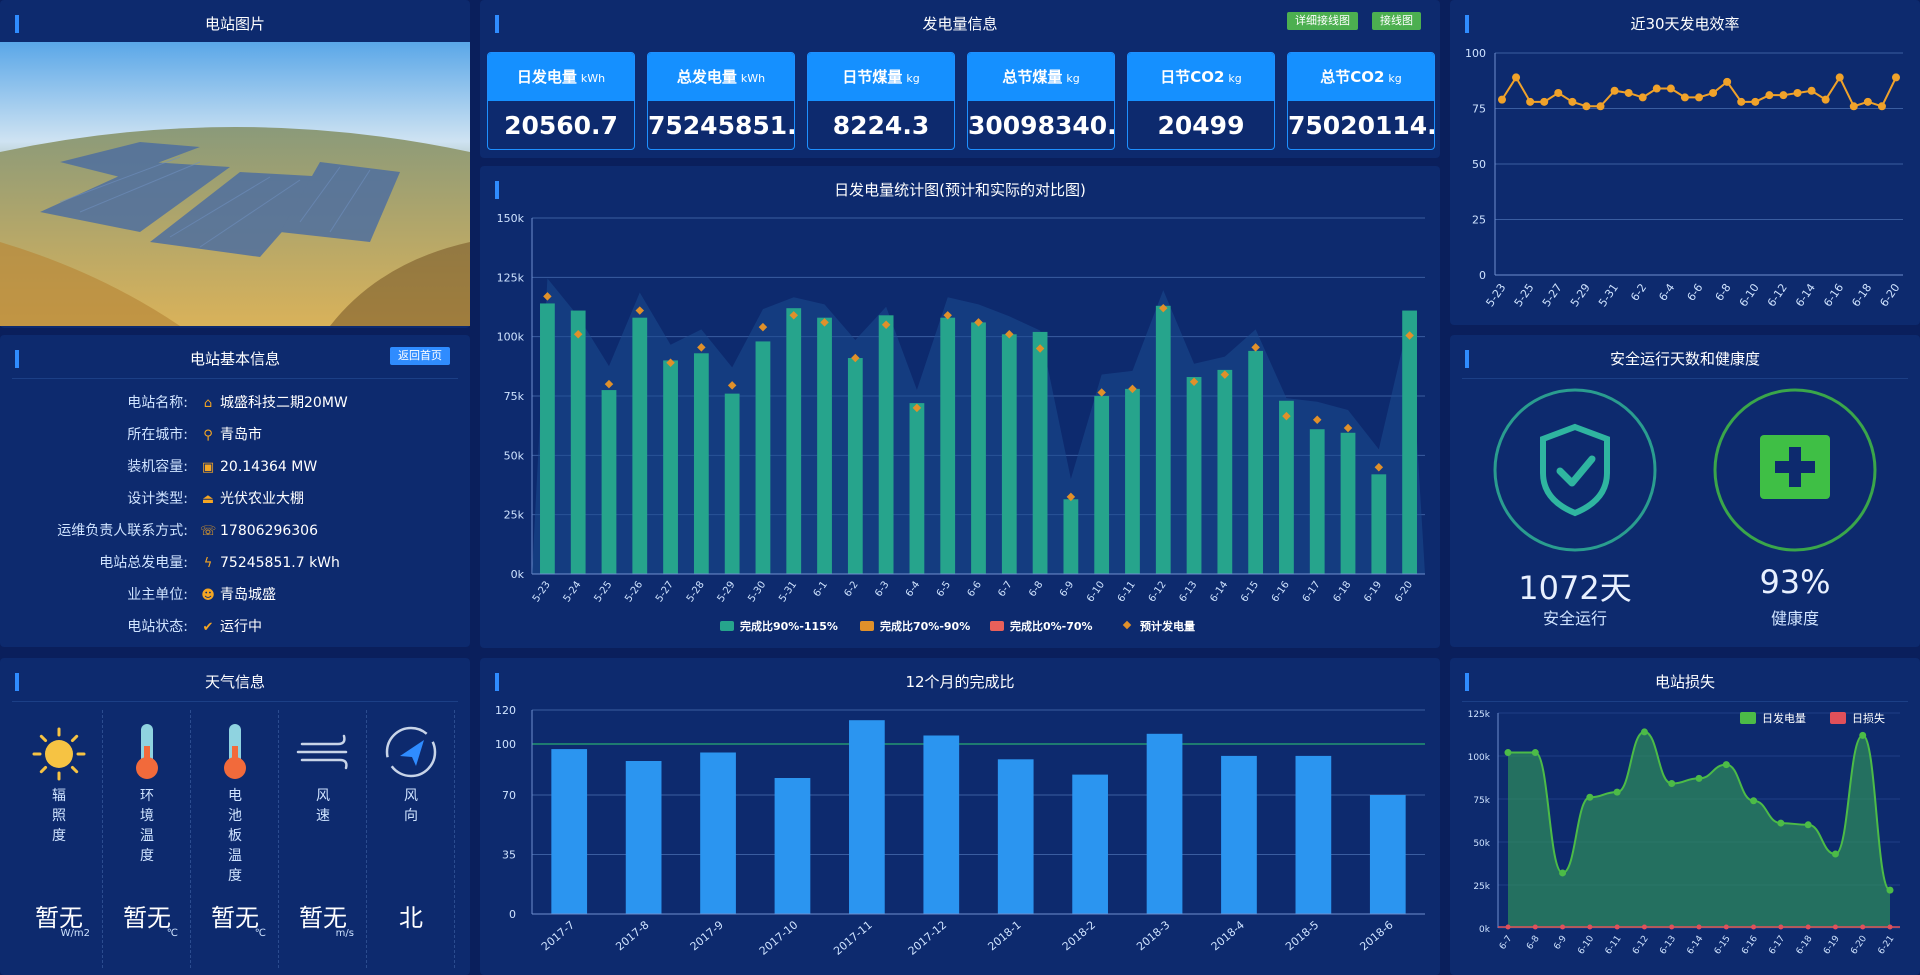  I want to click on legend-label: 日发电量, so click(1784, 718).